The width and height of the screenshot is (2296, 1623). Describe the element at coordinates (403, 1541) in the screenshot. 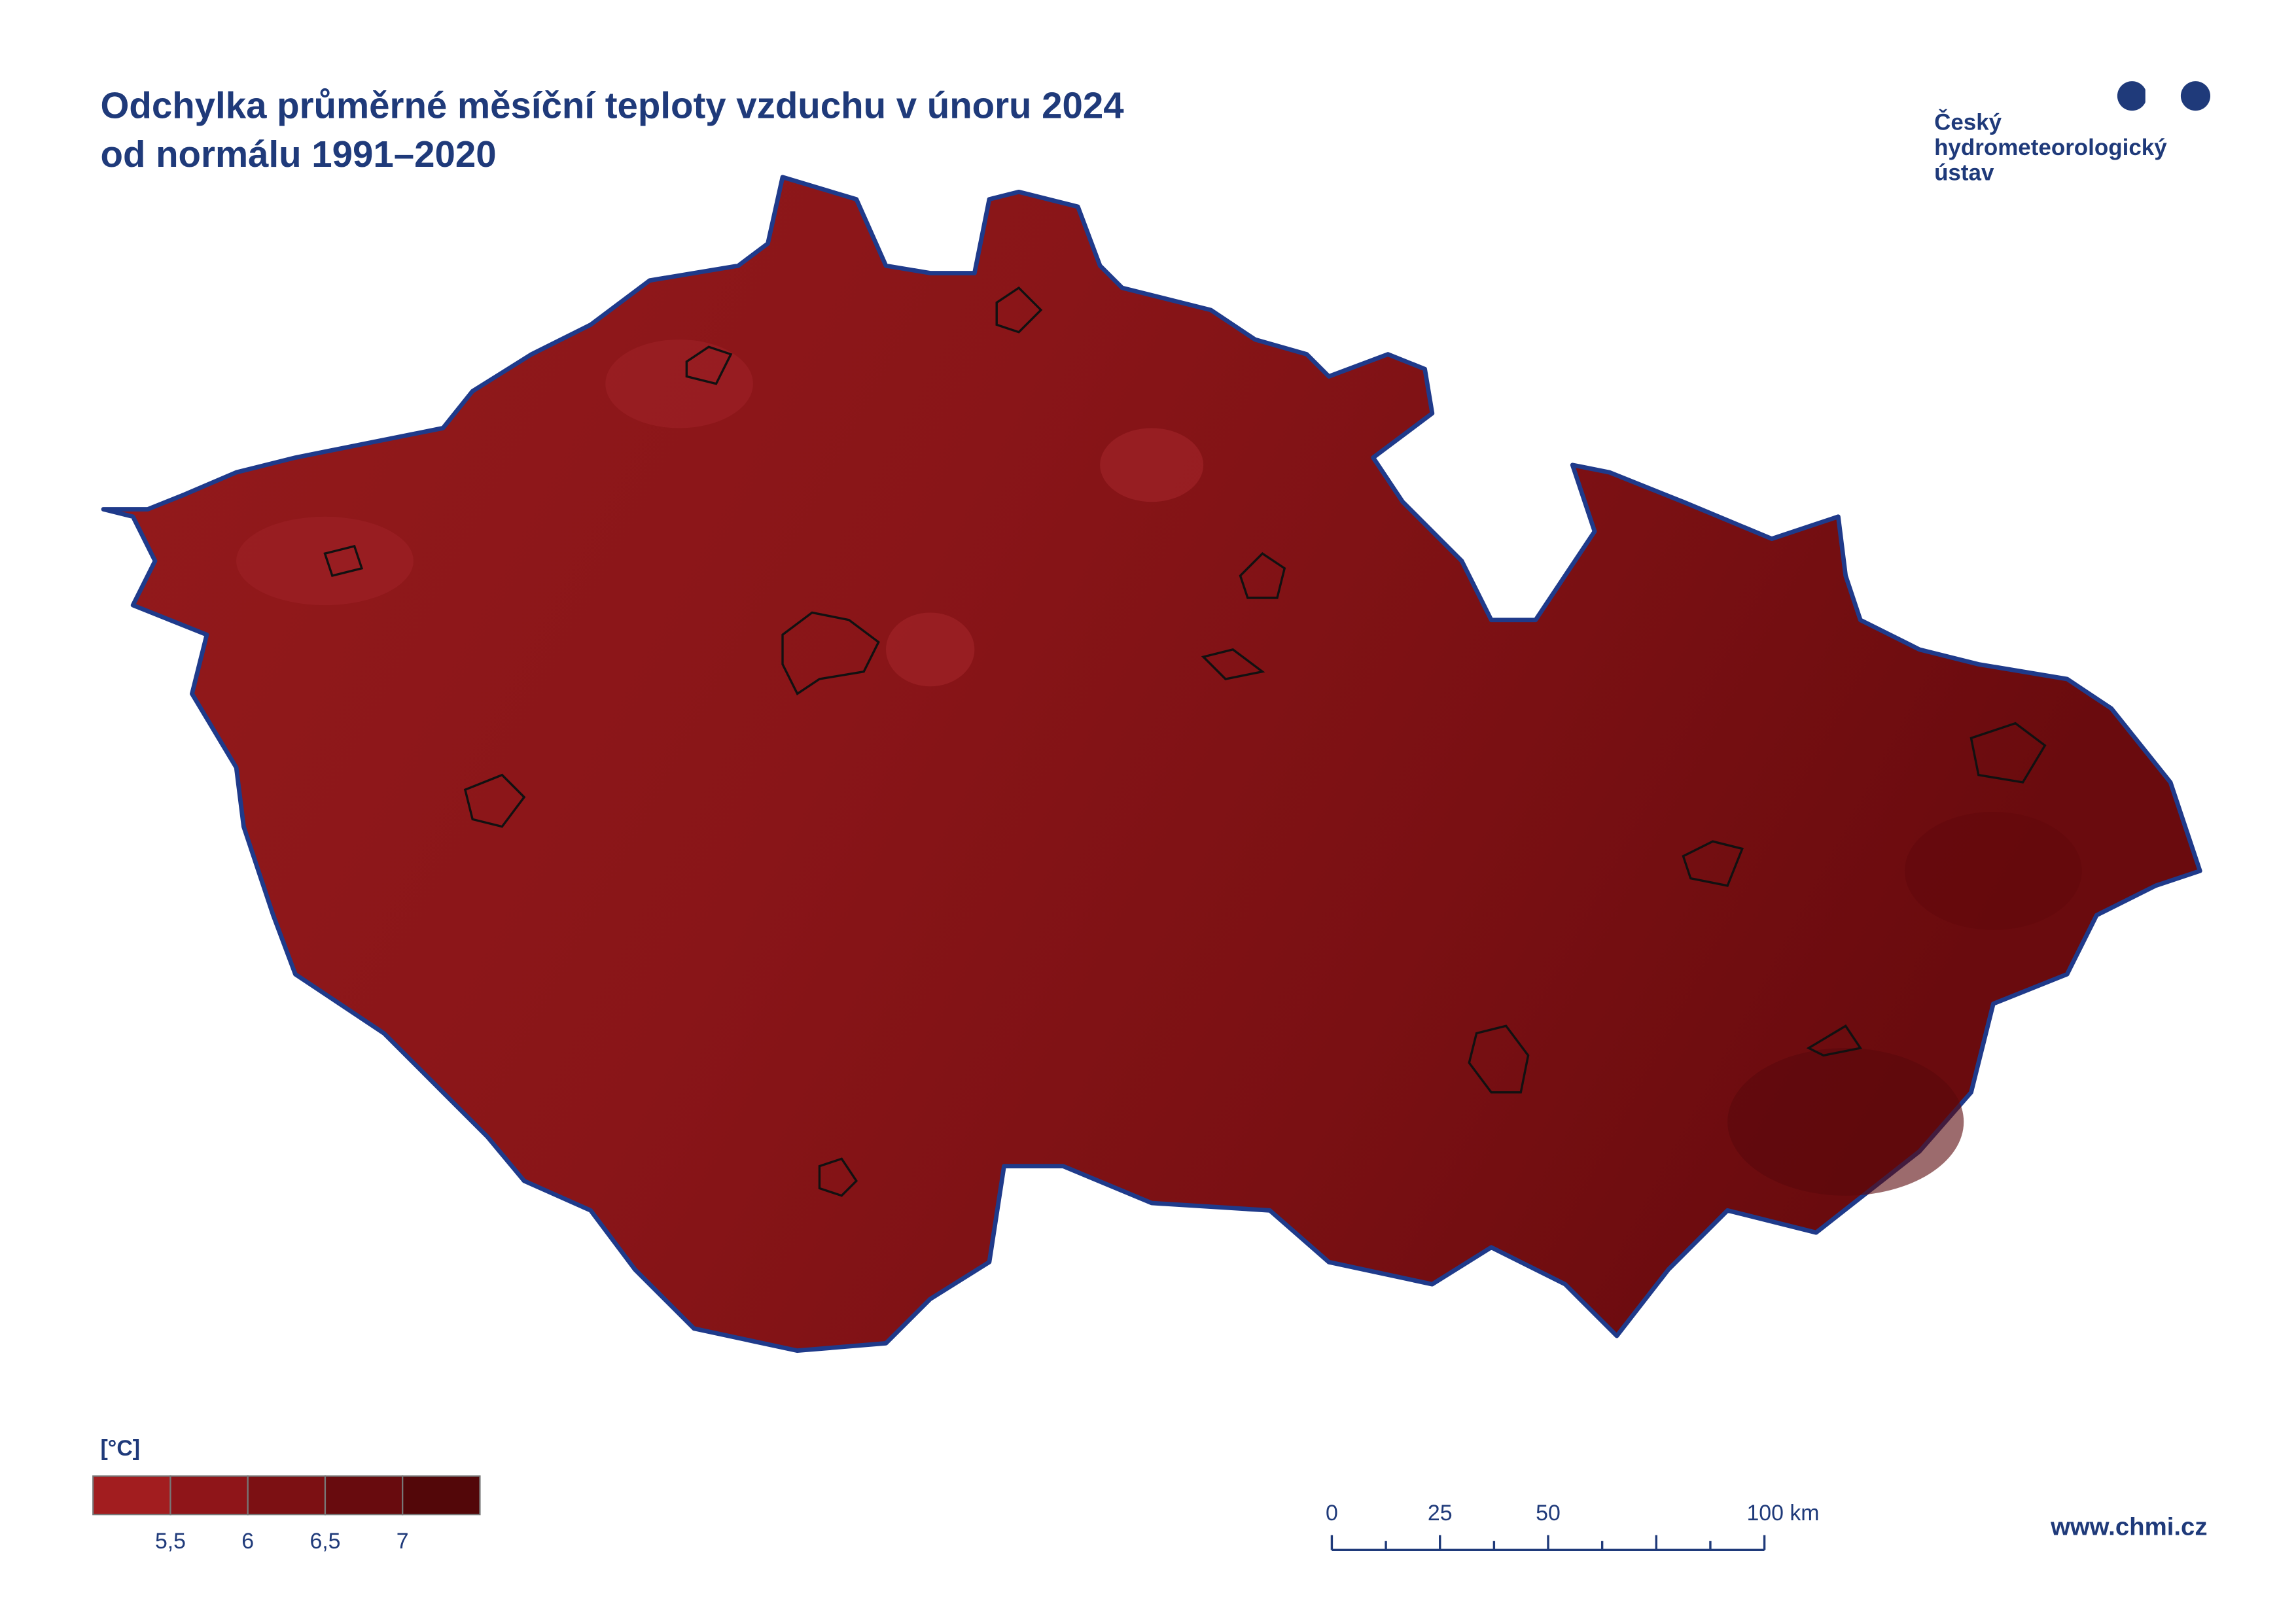

I see `legend-label: 7` at that location.